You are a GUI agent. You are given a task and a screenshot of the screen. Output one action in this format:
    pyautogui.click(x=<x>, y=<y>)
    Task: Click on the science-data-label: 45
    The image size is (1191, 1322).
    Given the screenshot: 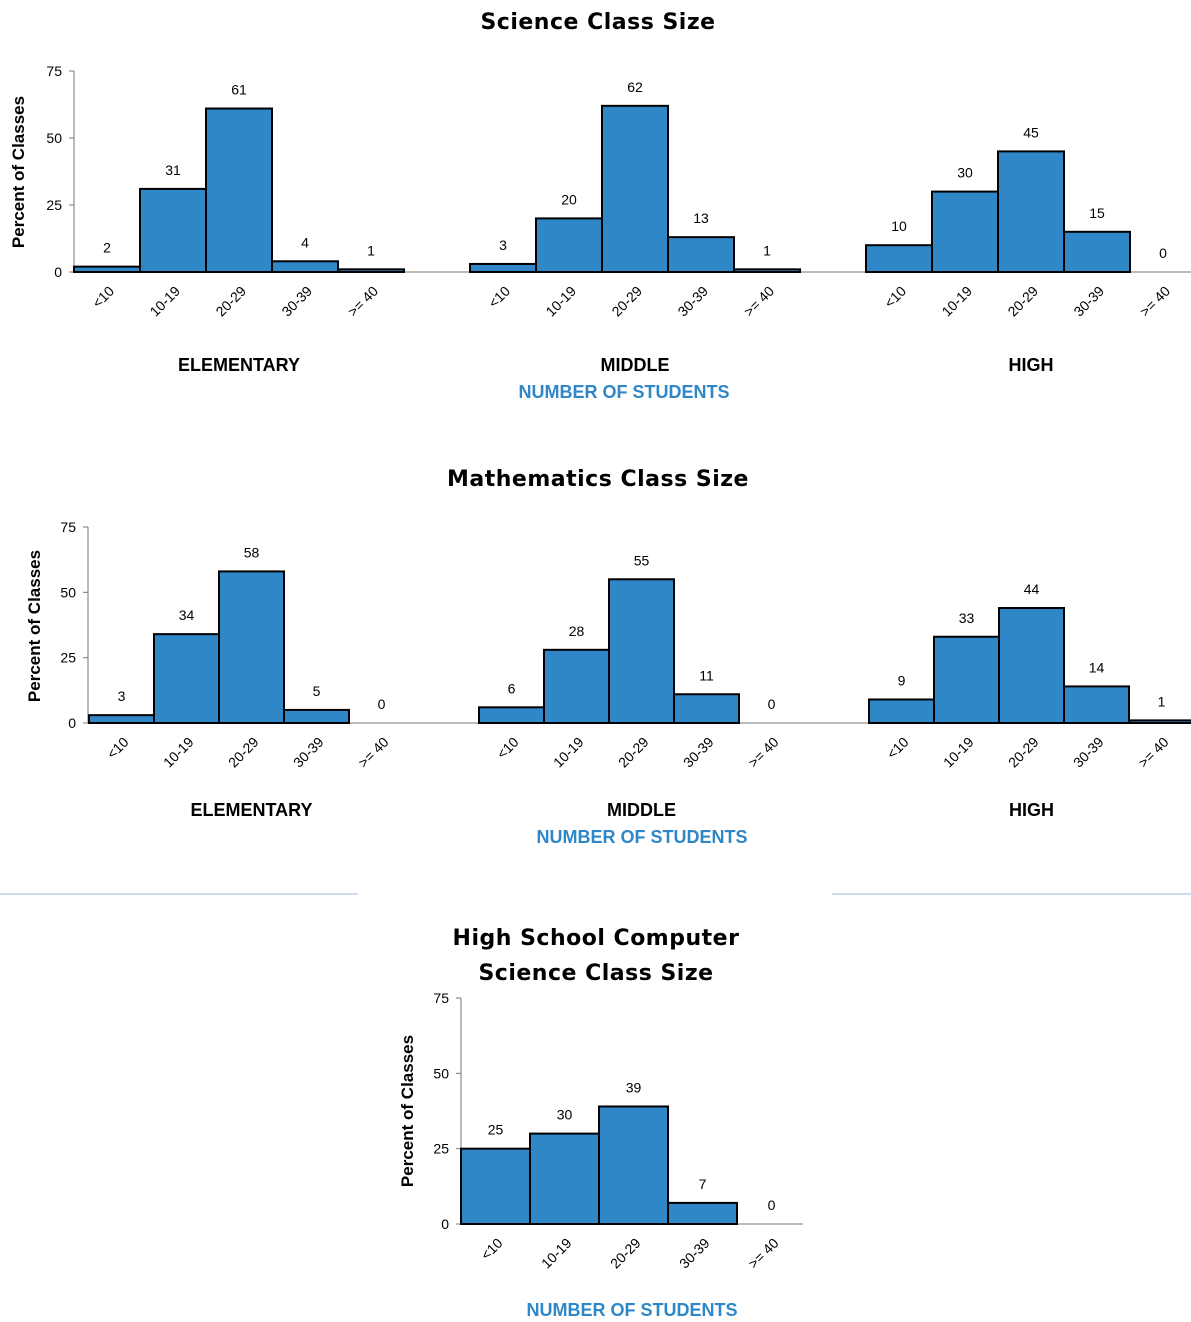 What is the action you would take?
    pyautogui.click(x=1031, y=132)
    